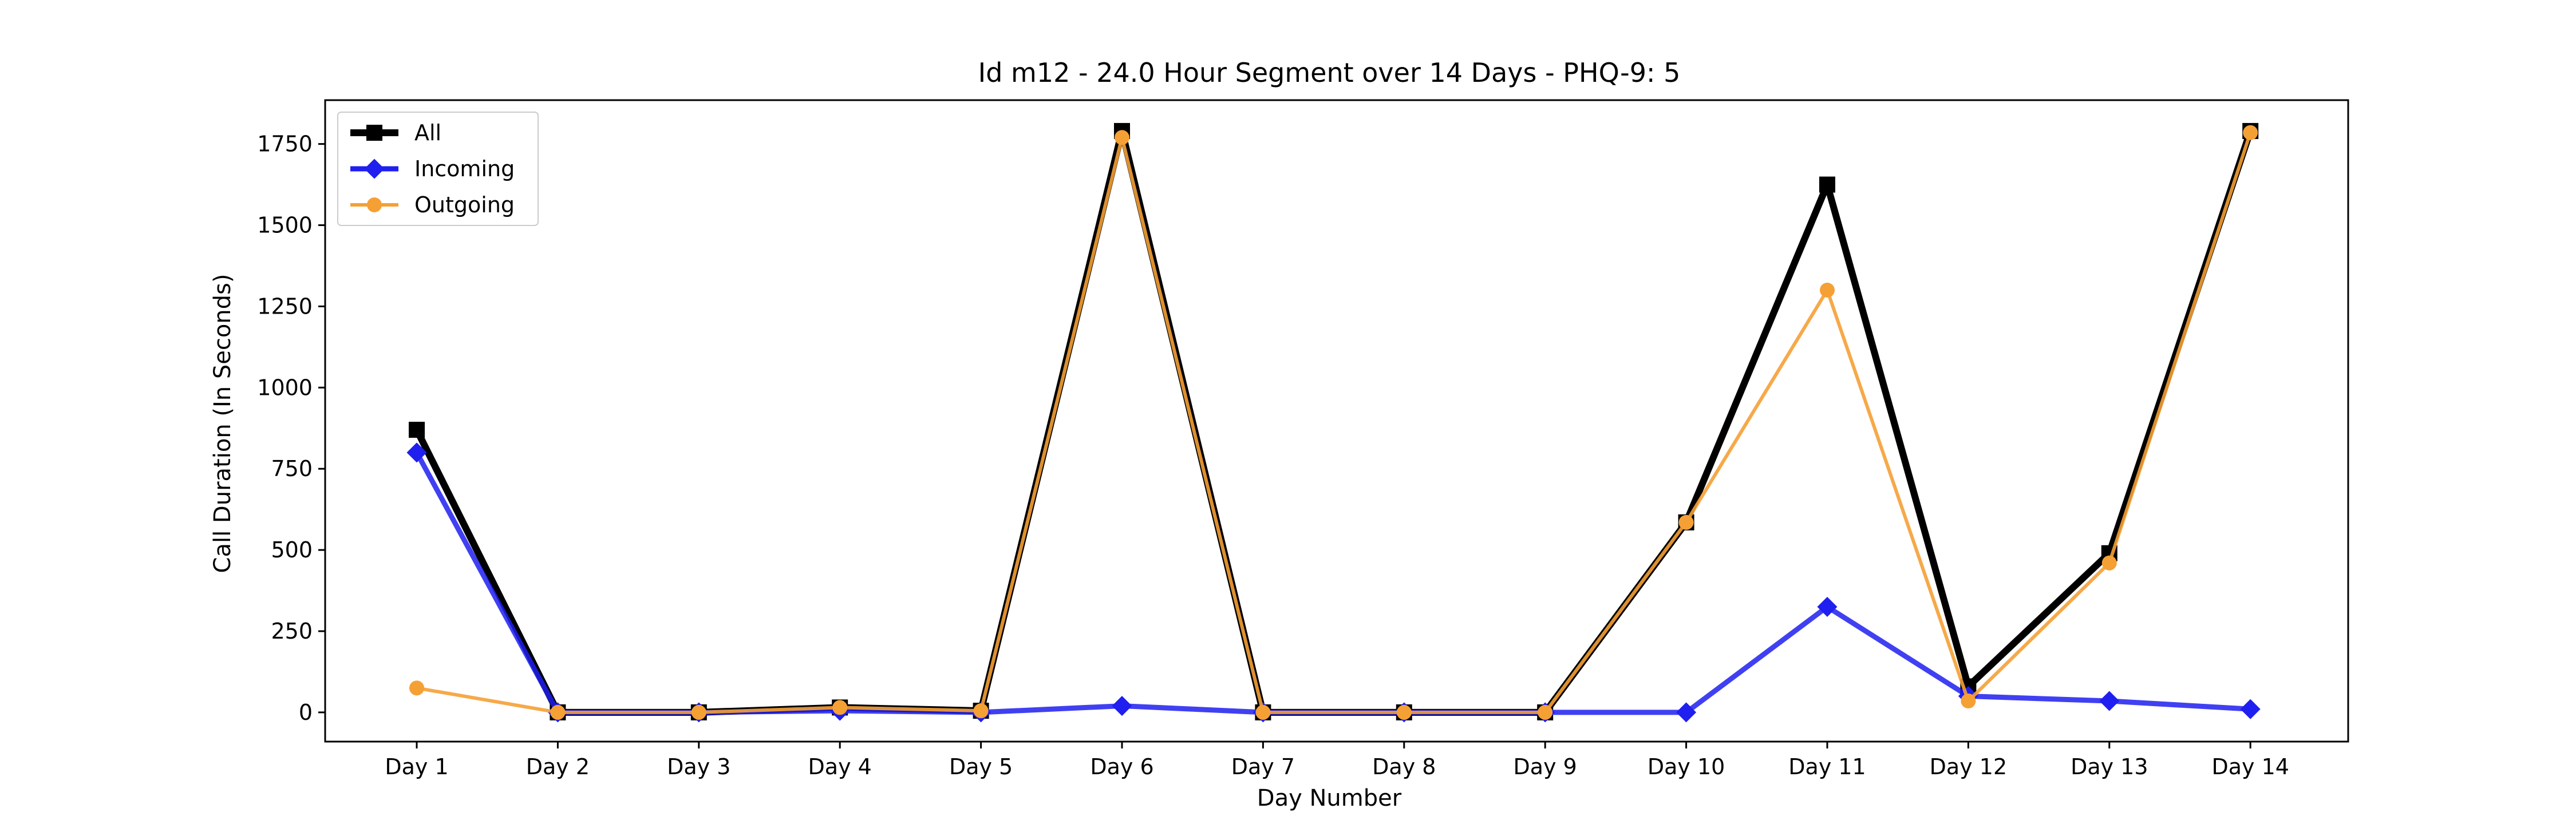 This screenshot has width=2576, height=824. Describe the element at coordinates (374, 133) in the screenshot. I see `legend-marker-all` at that location.